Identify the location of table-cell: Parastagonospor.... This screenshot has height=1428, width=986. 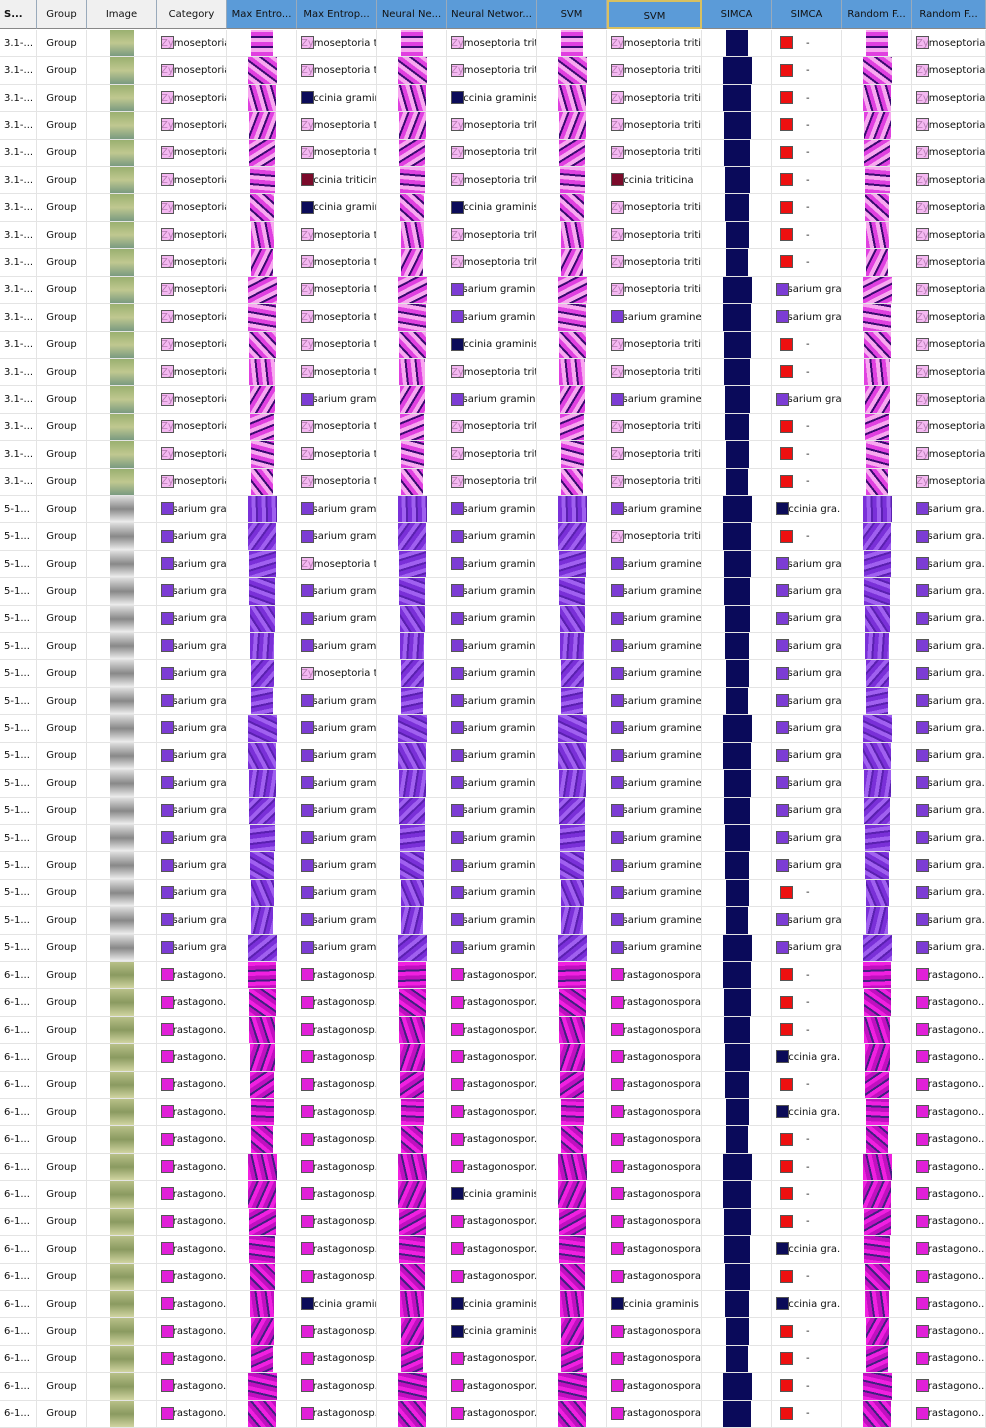
(492, 976).